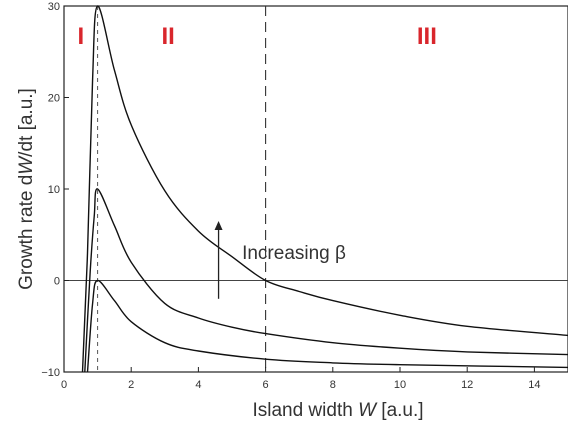 The width and height of the screenshot is (568, 427). I want to click on region-label: II, so click(167, 36).